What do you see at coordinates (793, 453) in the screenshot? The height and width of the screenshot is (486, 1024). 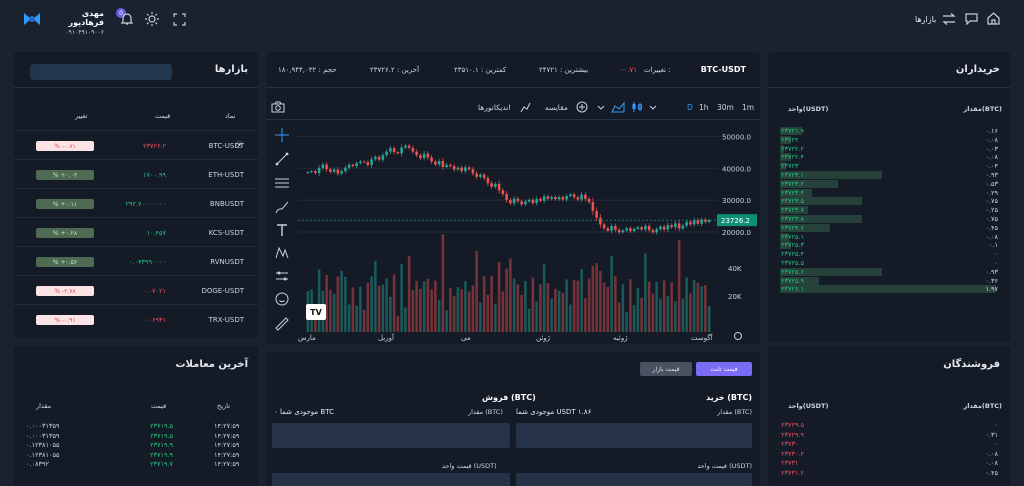 I see `ask-price: ۲۳۷۳۰.۲` at bounding box center [793, 453].